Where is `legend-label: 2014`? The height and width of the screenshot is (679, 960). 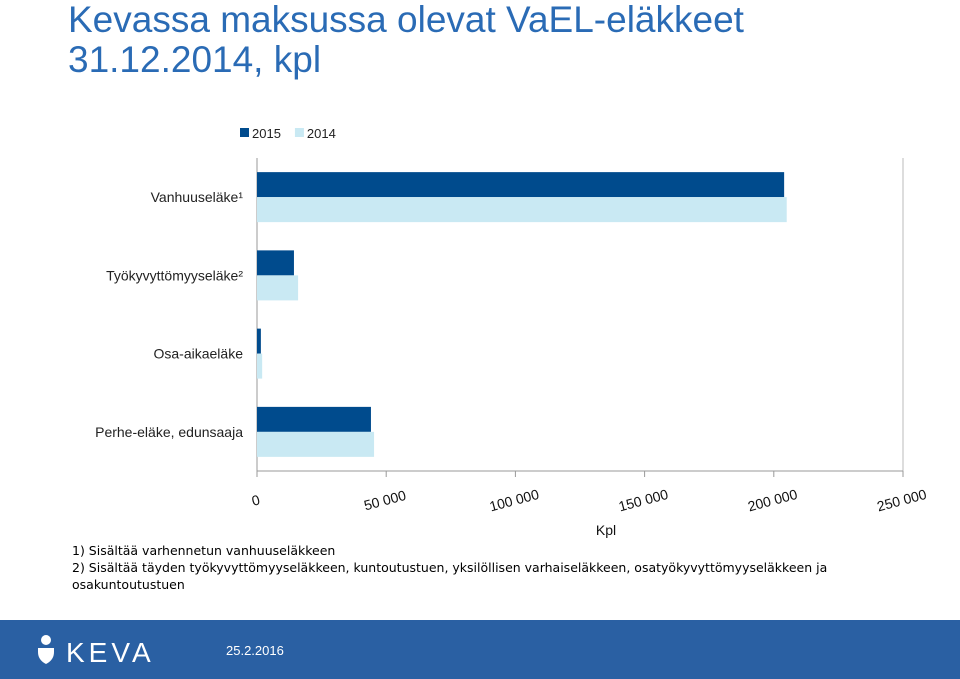
legend-label: 2014 is located at coordinates (321, 133).